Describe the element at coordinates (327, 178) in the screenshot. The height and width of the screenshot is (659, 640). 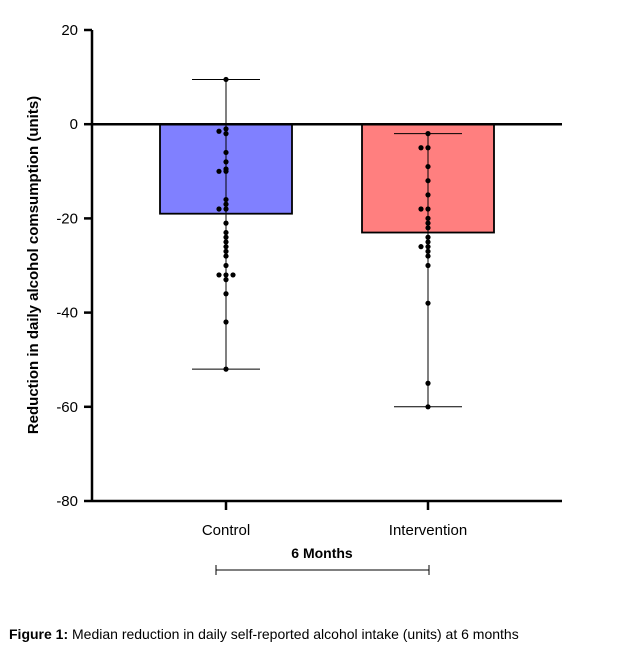
I see `bars-layer` at that location.